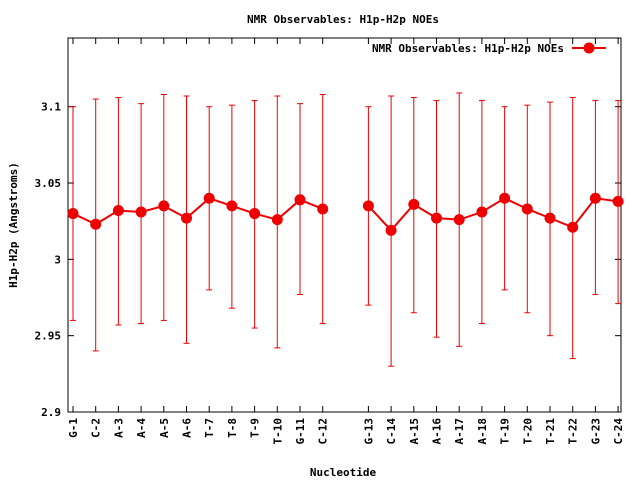 The height and width of the screenshot is (480, 640). I want to click on x-tick-label: T-21, so click(550, 431).